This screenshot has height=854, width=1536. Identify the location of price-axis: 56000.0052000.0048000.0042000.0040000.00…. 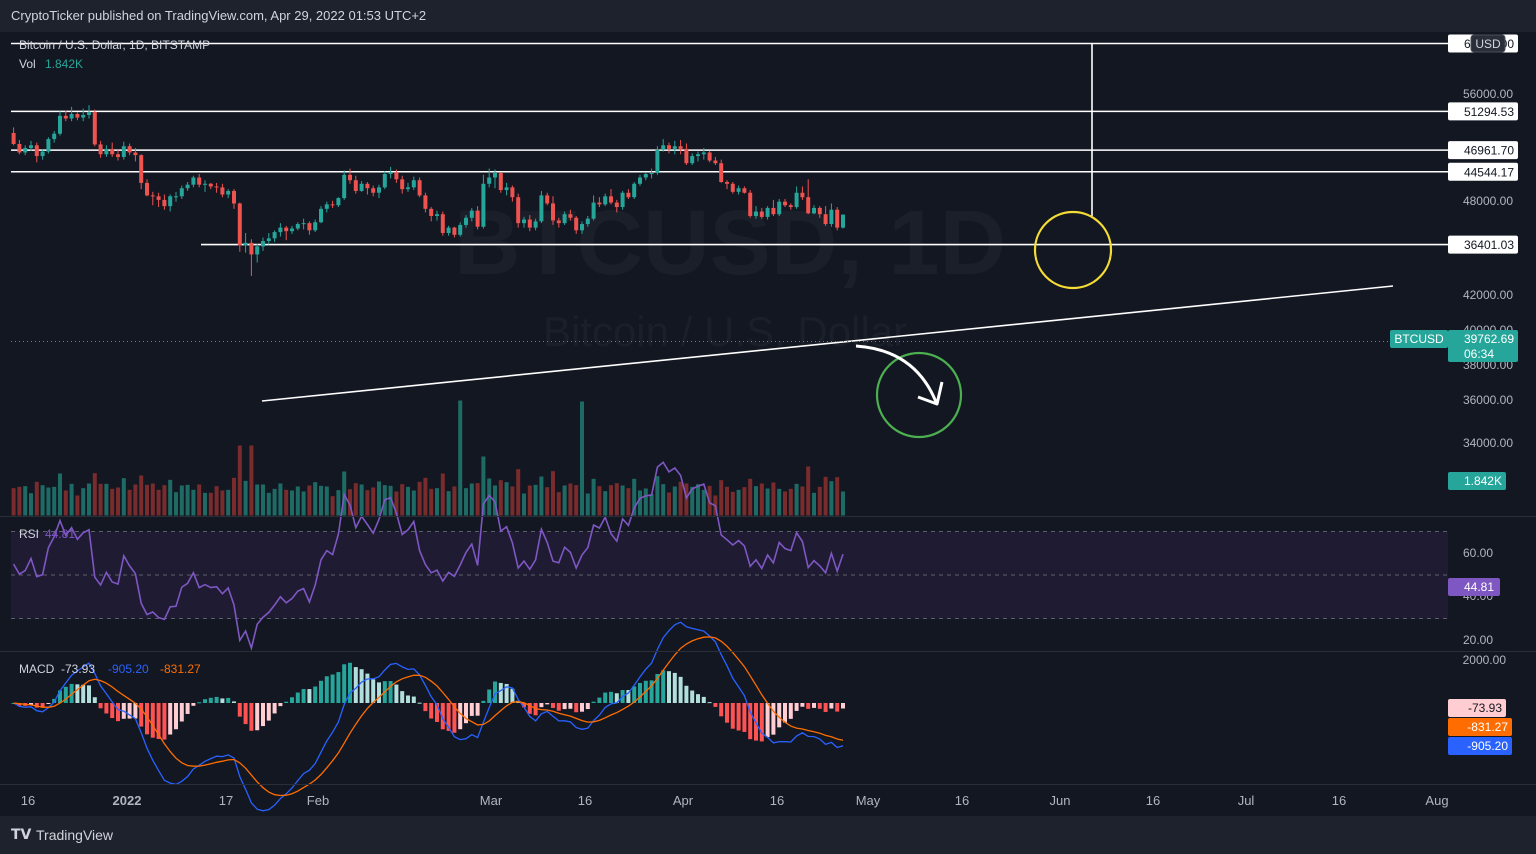
(1483, 396).